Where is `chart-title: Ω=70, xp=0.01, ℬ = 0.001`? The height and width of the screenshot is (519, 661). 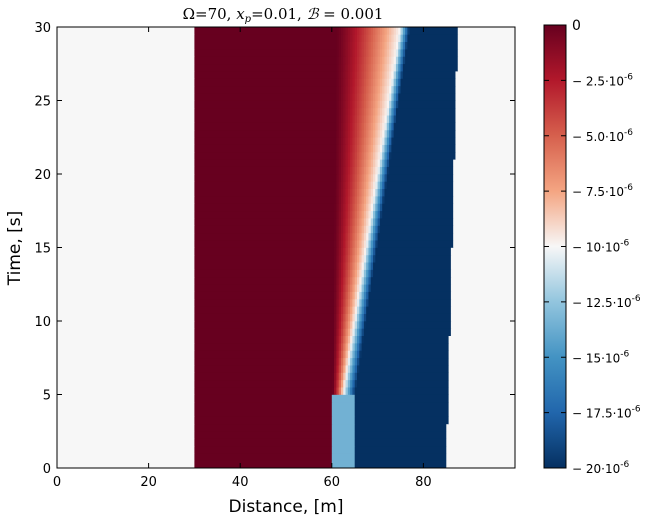
chart-title: Ω=70, xp=0.01, ℬ = 0.001 is located at coordinates (283, 15).